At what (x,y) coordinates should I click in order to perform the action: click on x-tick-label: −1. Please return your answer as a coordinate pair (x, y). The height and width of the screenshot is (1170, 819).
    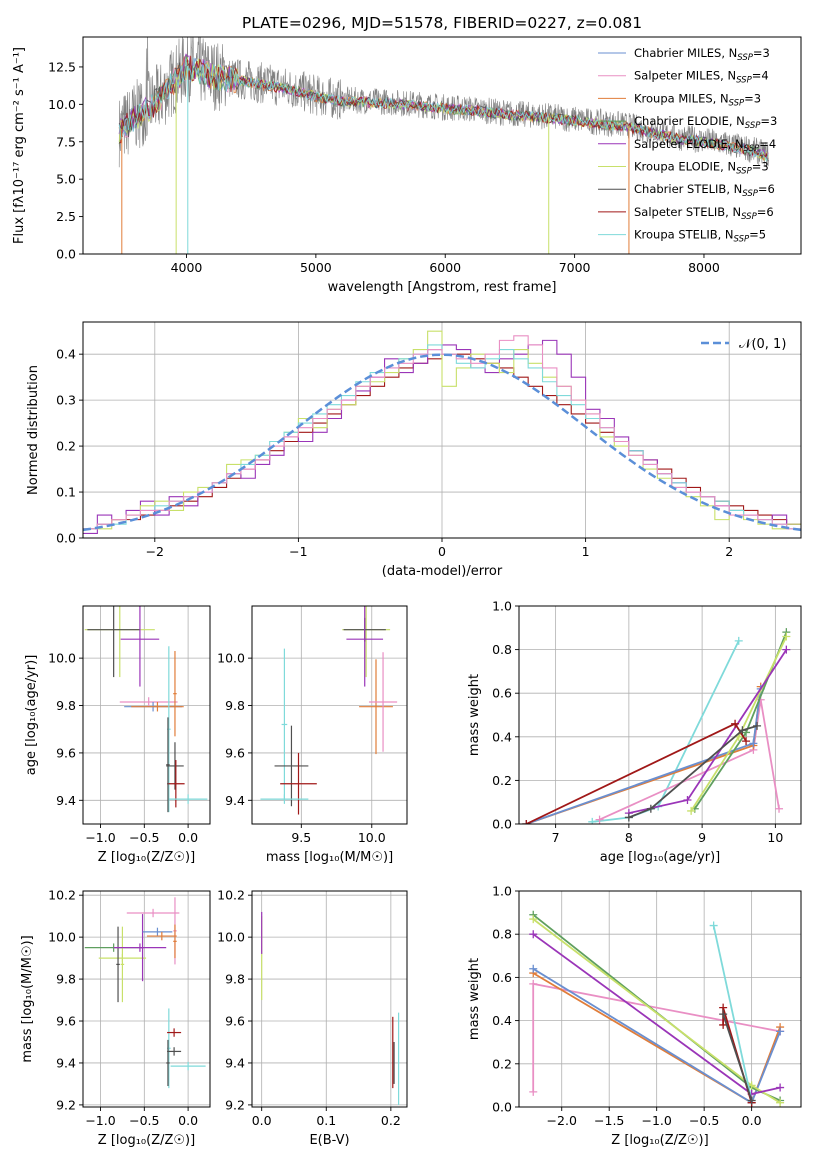
    Looking at the image, I should click on (298, 551).